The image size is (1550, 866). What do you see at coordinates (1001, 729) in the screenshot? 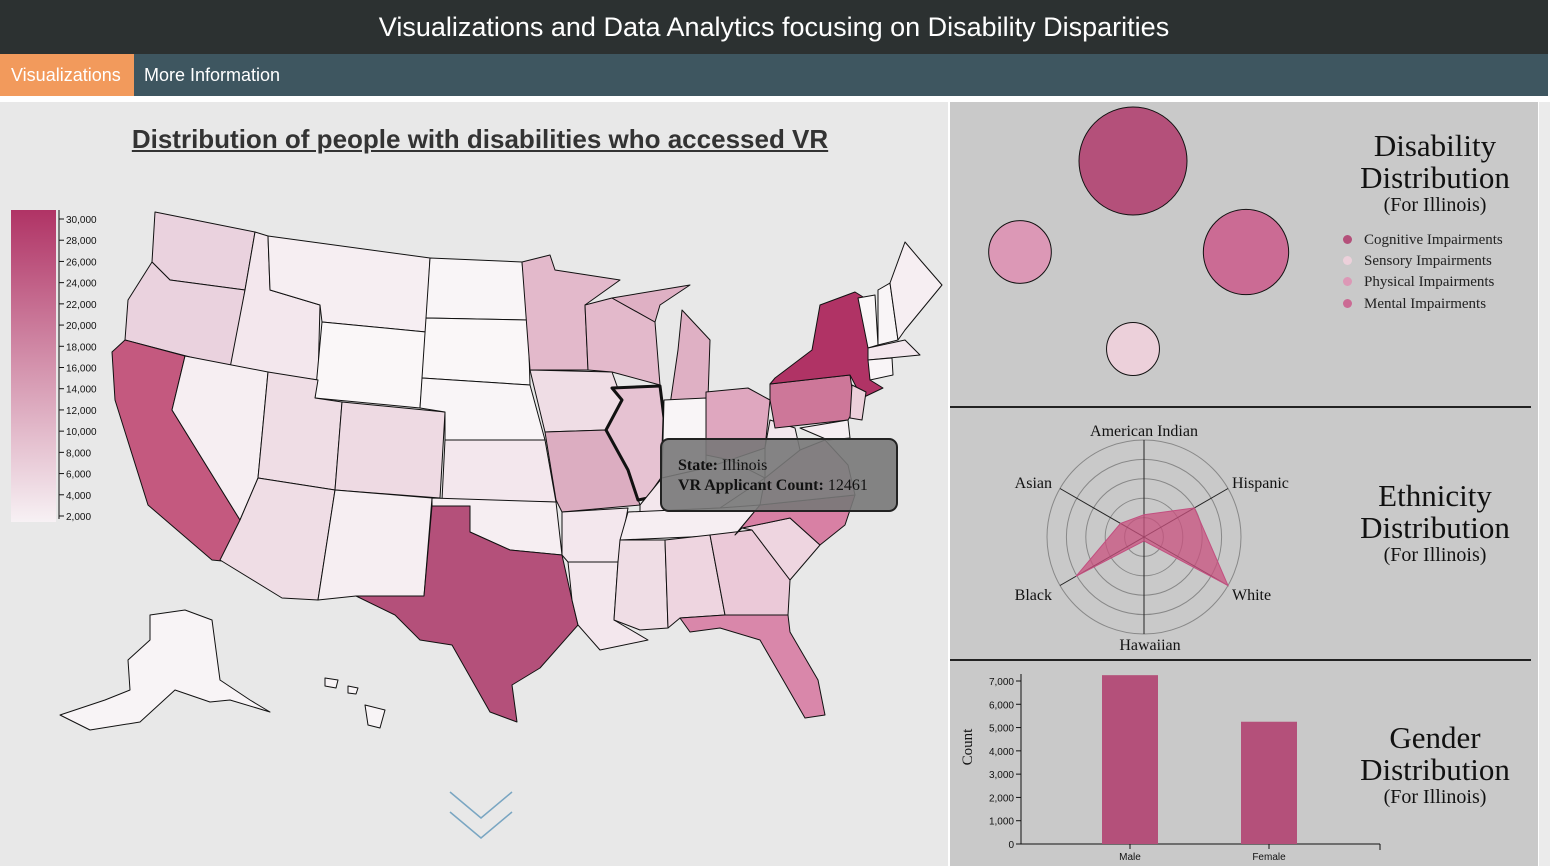
I see `y-tick-label: 5,000` at bounding box center [1001, 729].